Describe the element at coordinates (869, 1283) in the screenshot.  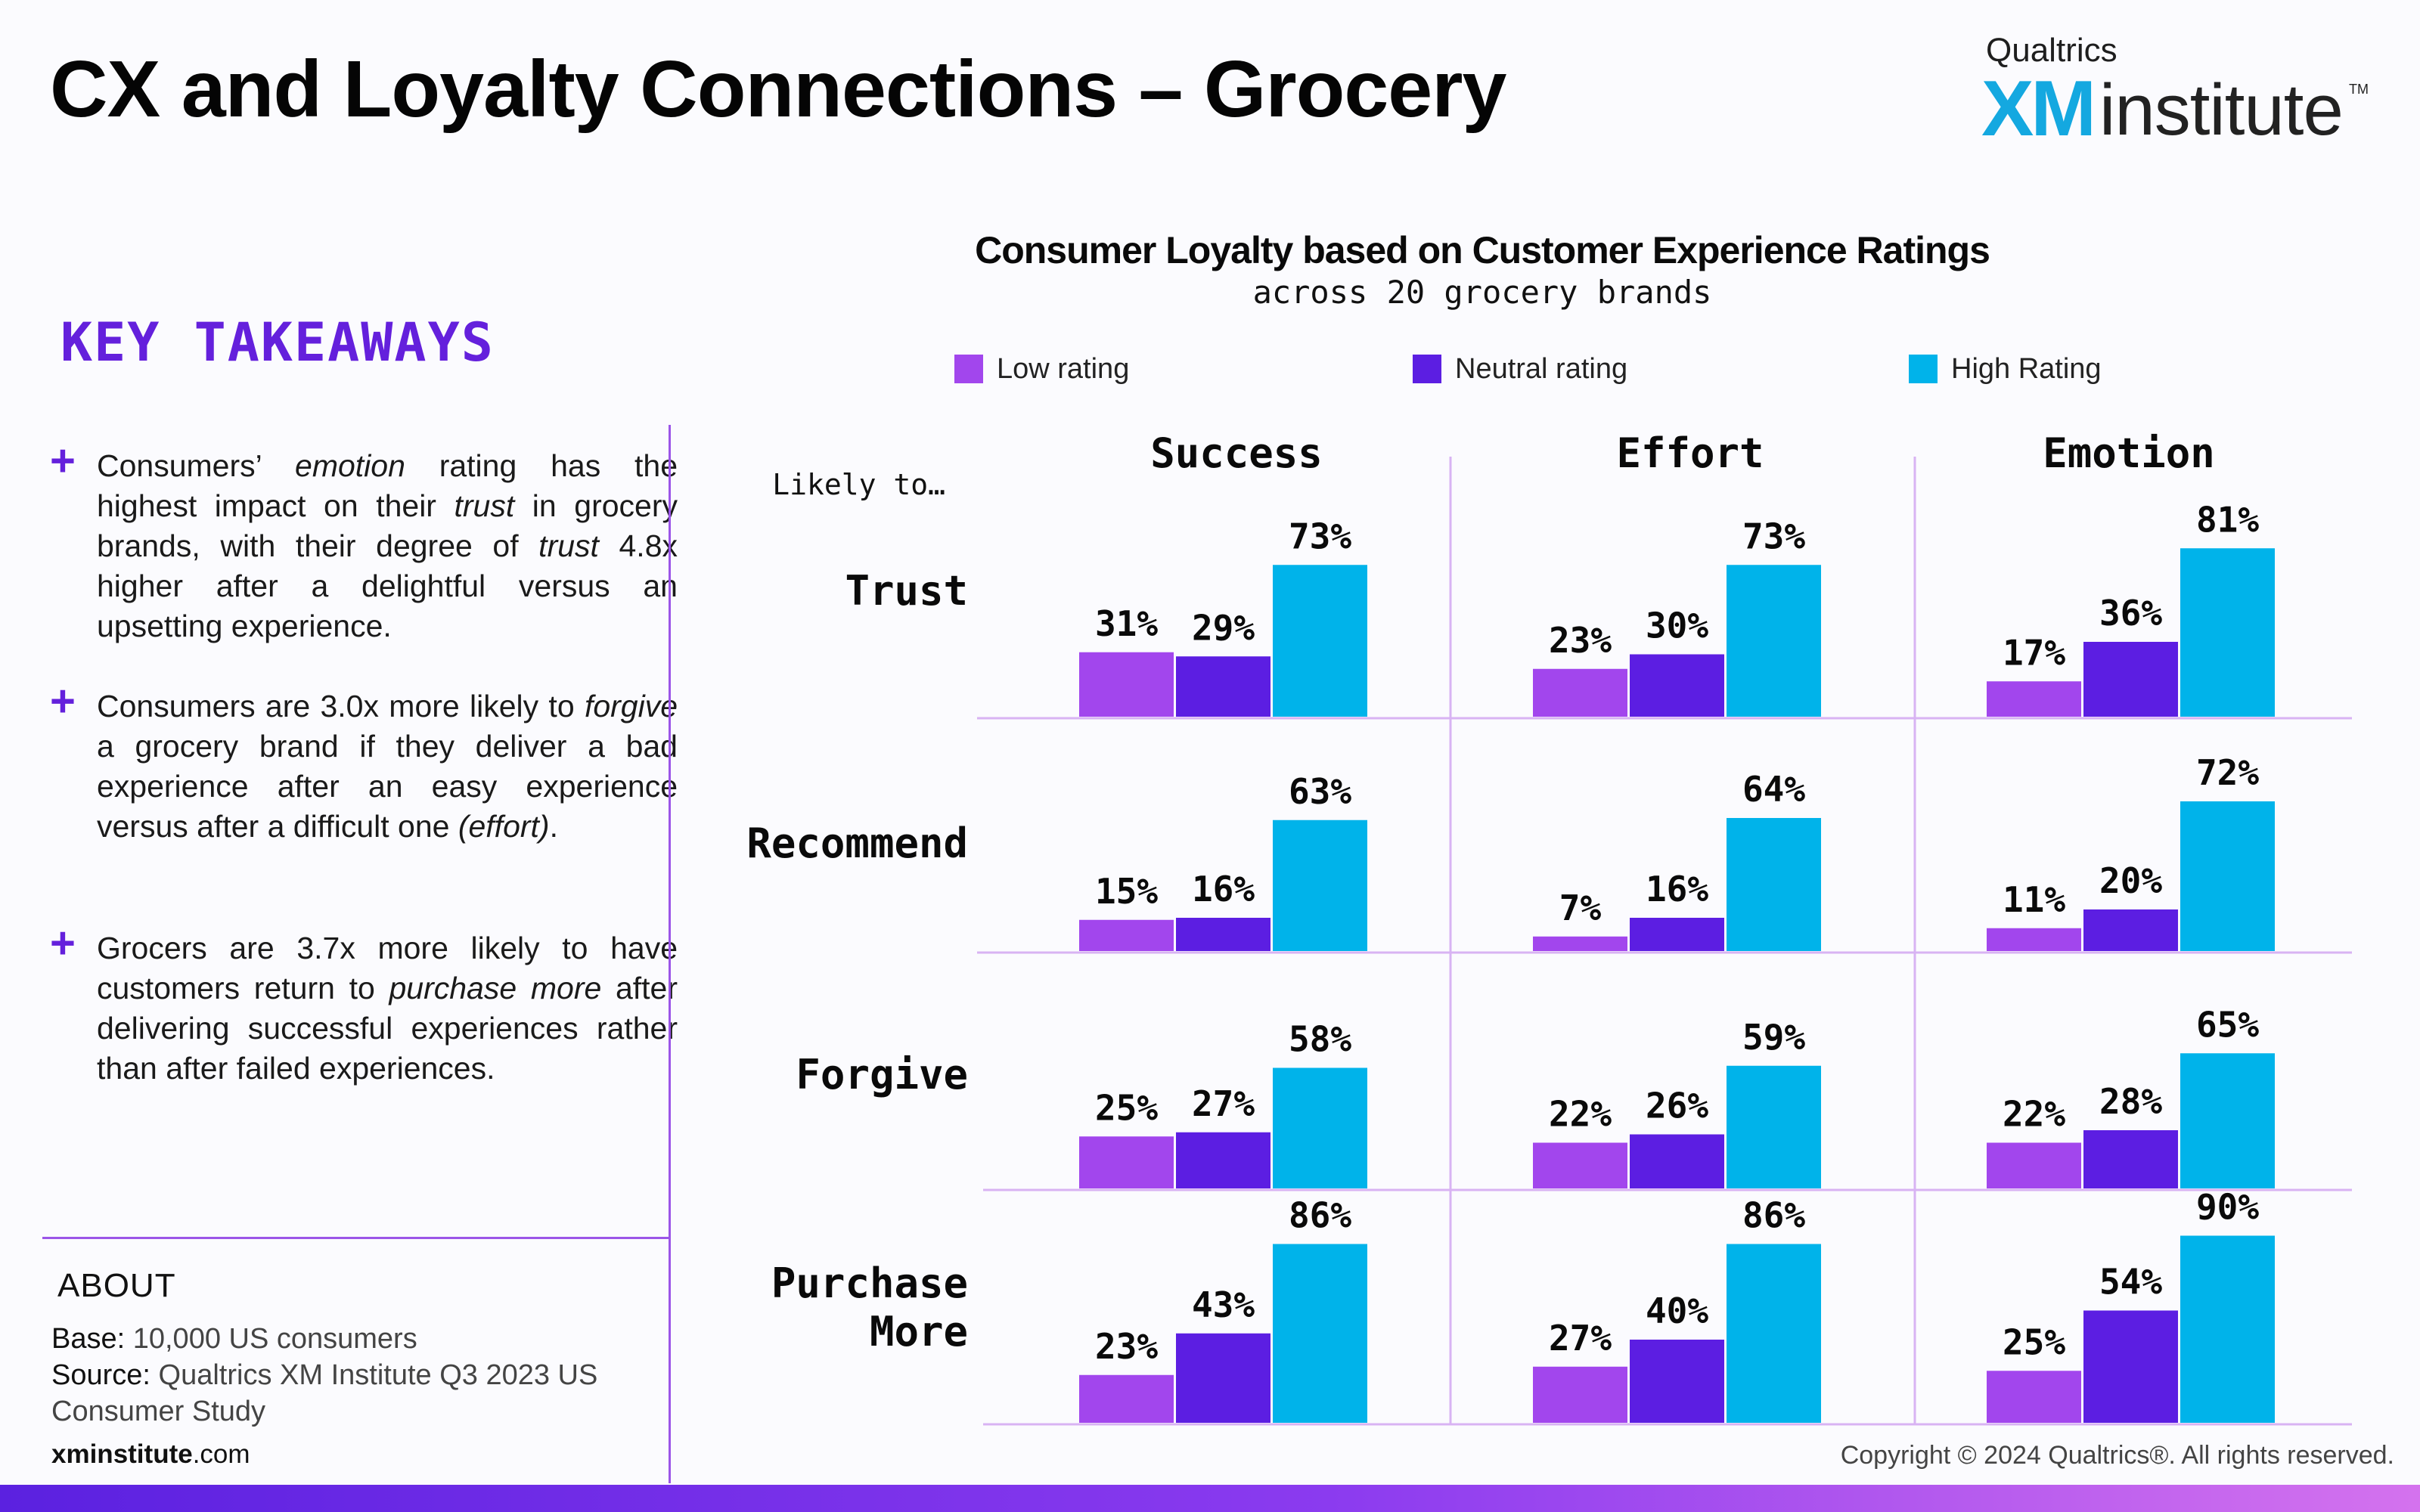
I see `row-label: Purchase` at that location.